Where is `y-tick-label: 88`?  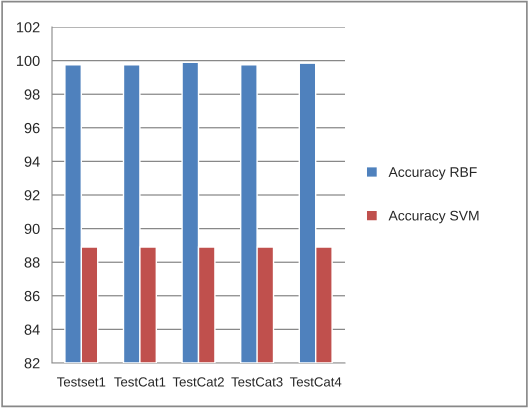 y-tick-label: 88 is located at coordinates (32, 262).